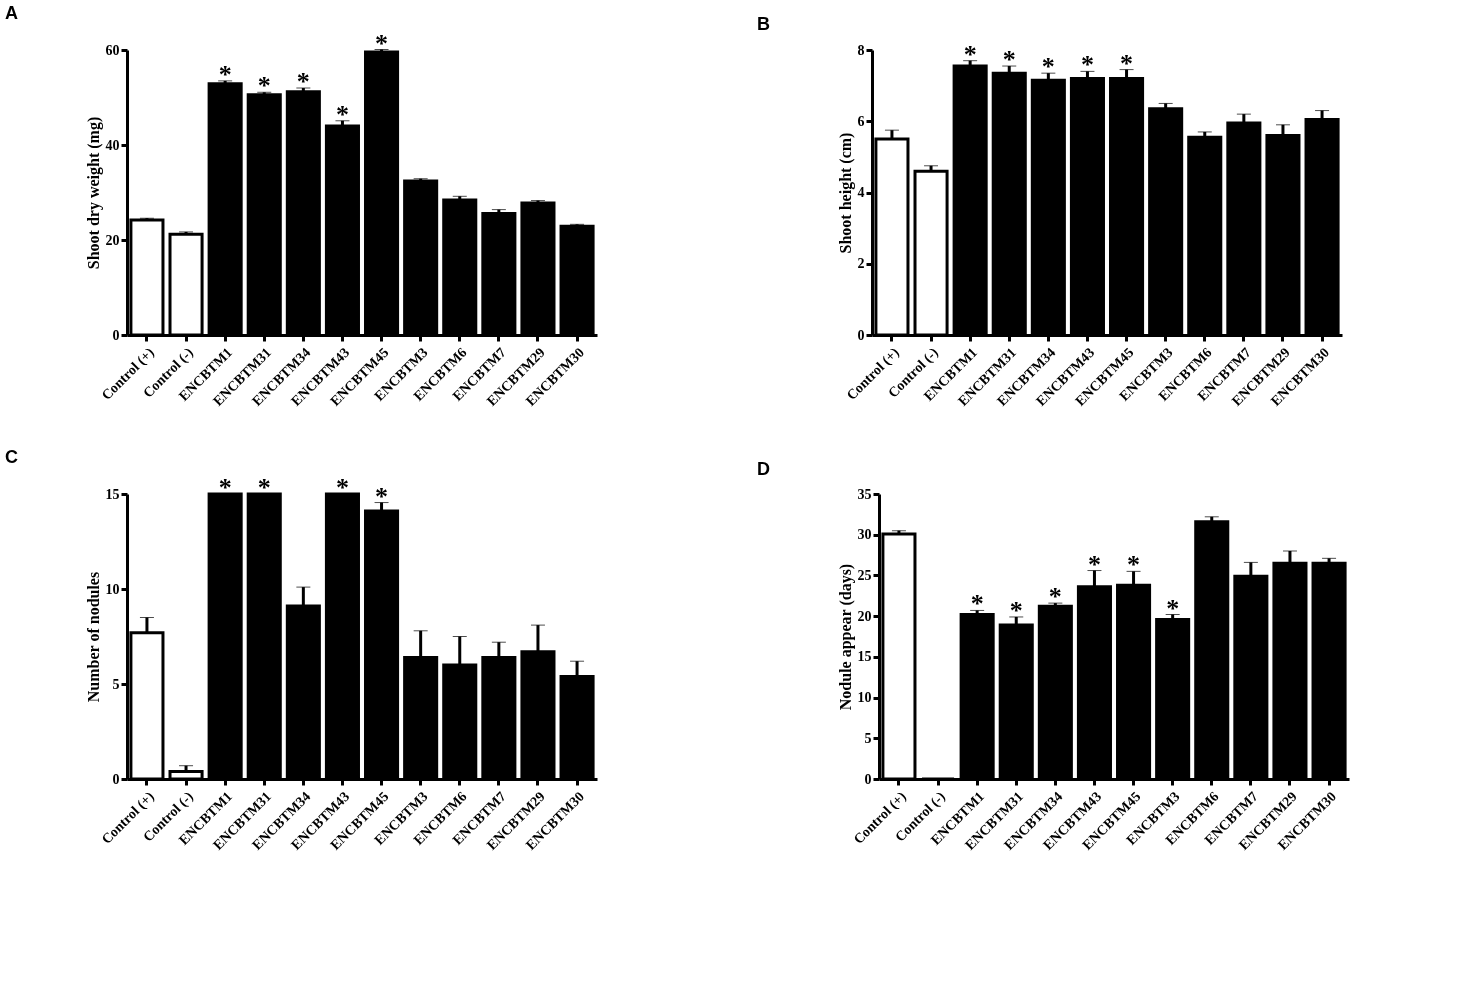 This screenshot has height=996, width=1468. I want to click on y-tick-label: 8, so click(861, 50).